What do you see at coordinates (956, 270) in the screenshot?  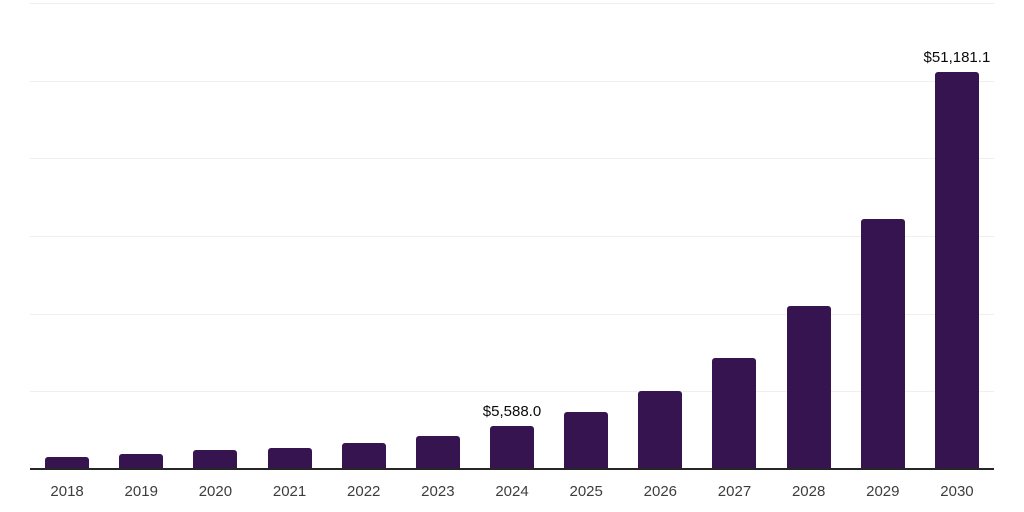 I see `bar-2030` at bounding box center [956, 270].